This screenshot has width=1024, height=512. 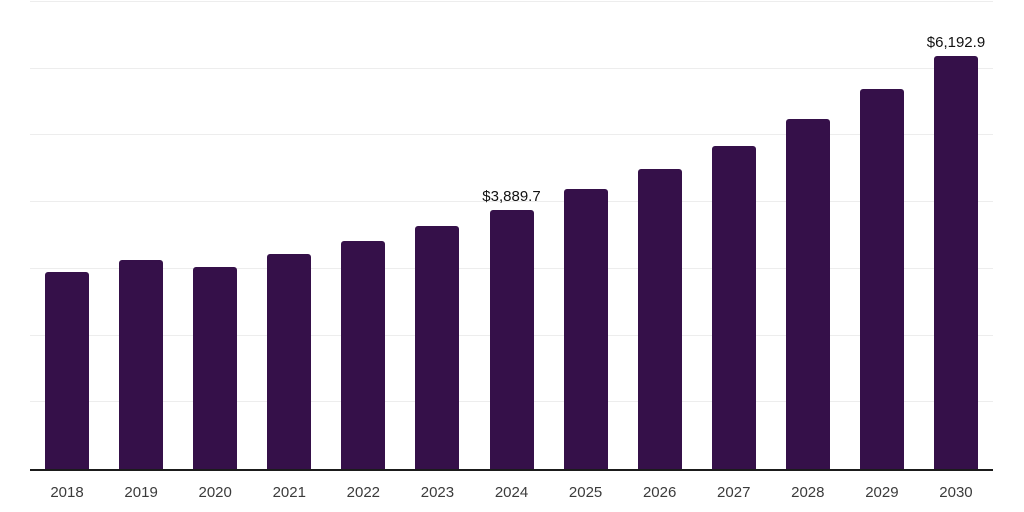 I want to click on bar-slot-2023, so click(x=437, y=234).